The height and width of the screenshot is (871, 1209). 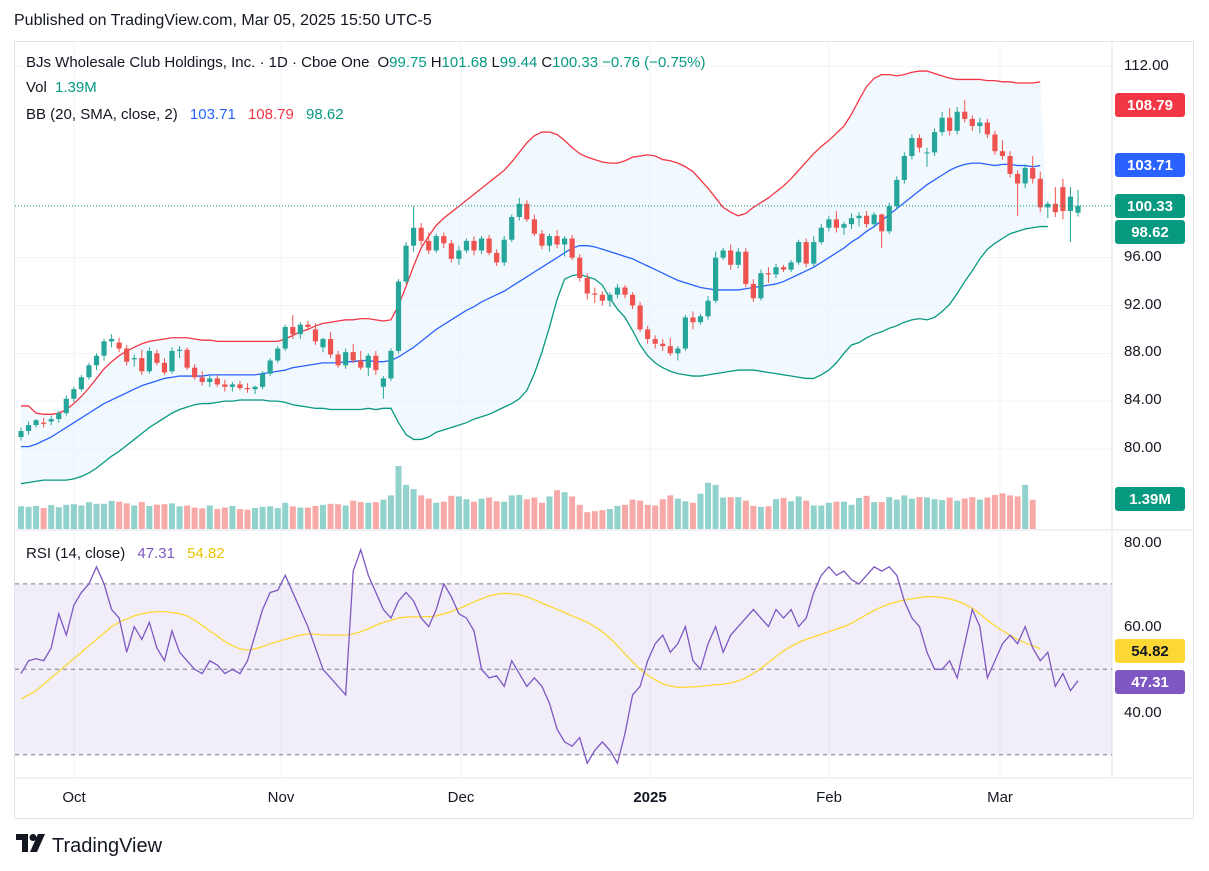 What do you see at coordinates (270, 114) in the screenshot?
I see `bb-upper-value: 108.79` at bounding box center [270, 114].